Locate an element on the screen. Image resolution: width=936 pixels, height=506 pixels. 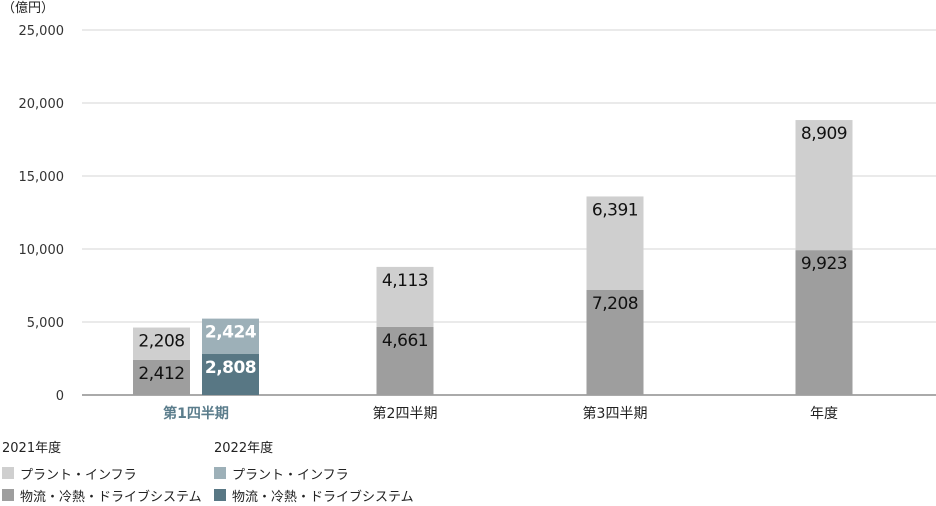
legend-2022-title: 2022年度 is located at coordinates (244, 448).